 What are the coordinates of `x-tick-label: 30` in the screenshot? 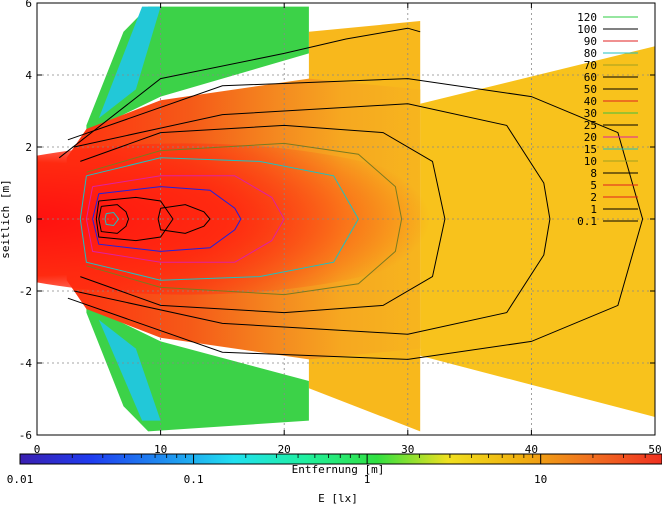 It's located at (407, 449).